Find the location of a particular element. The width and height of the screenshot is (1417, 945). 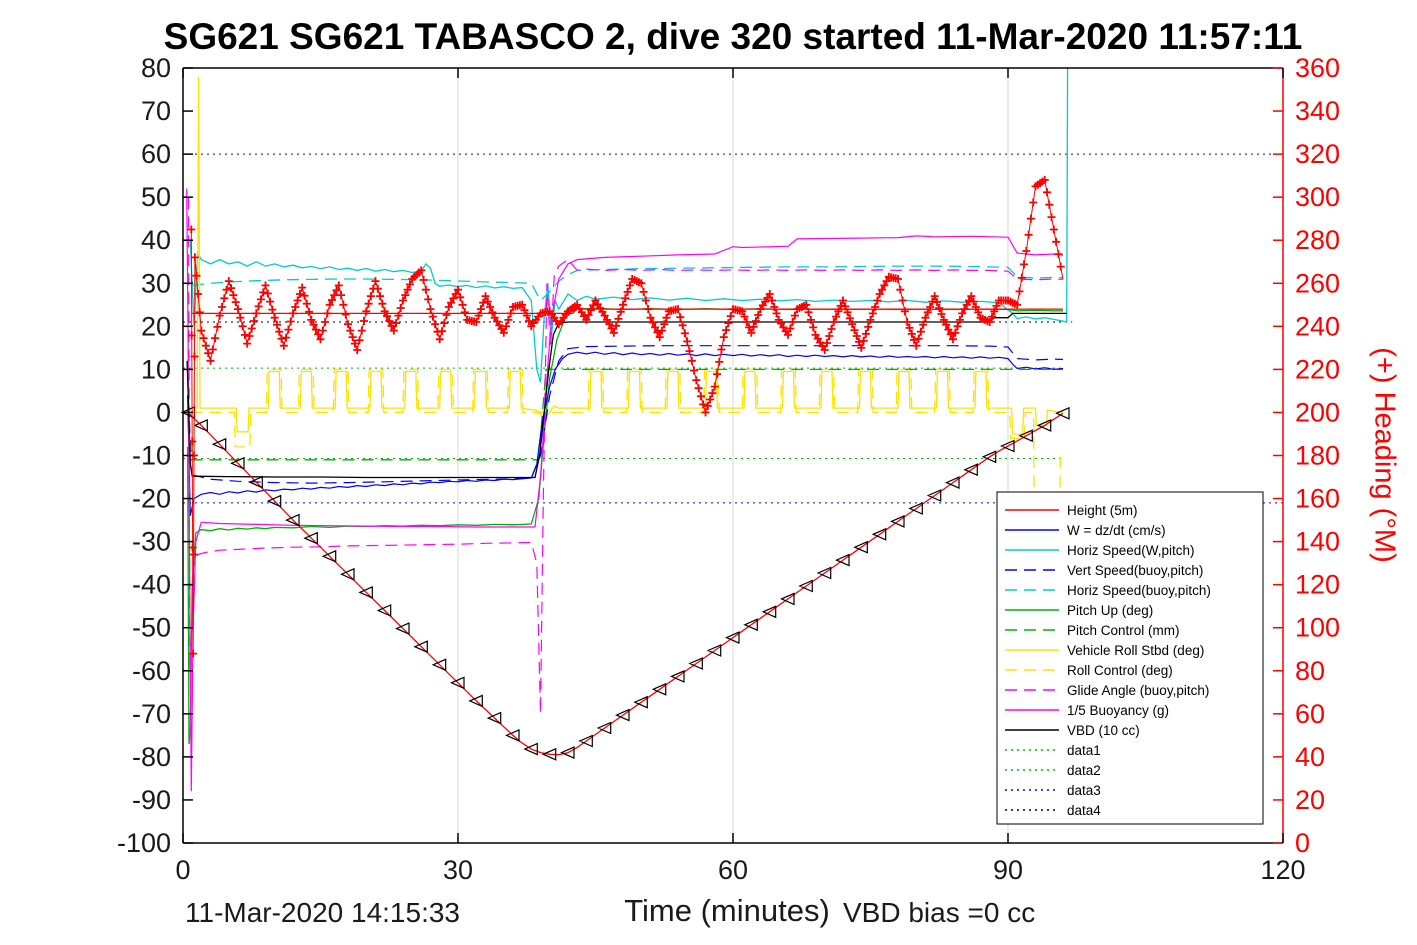

right-tick-label: 220 is located at coordinates (1317, 369).